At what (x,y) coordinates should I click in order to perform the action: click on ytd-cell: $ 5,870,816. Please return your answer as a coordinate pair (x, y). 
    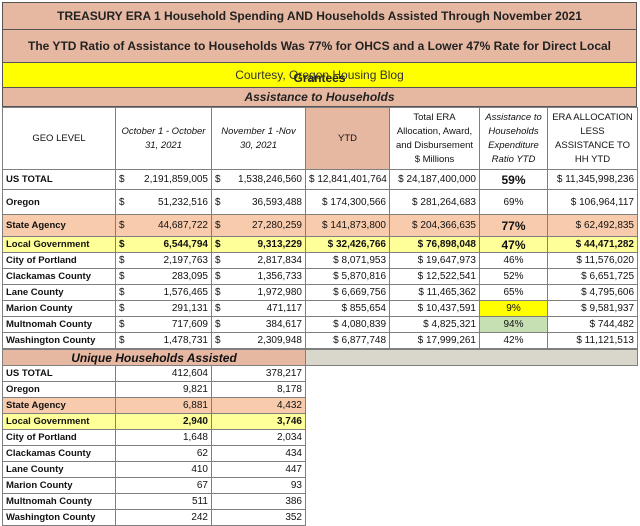
    Looking at the image, I should click on (347, 276).